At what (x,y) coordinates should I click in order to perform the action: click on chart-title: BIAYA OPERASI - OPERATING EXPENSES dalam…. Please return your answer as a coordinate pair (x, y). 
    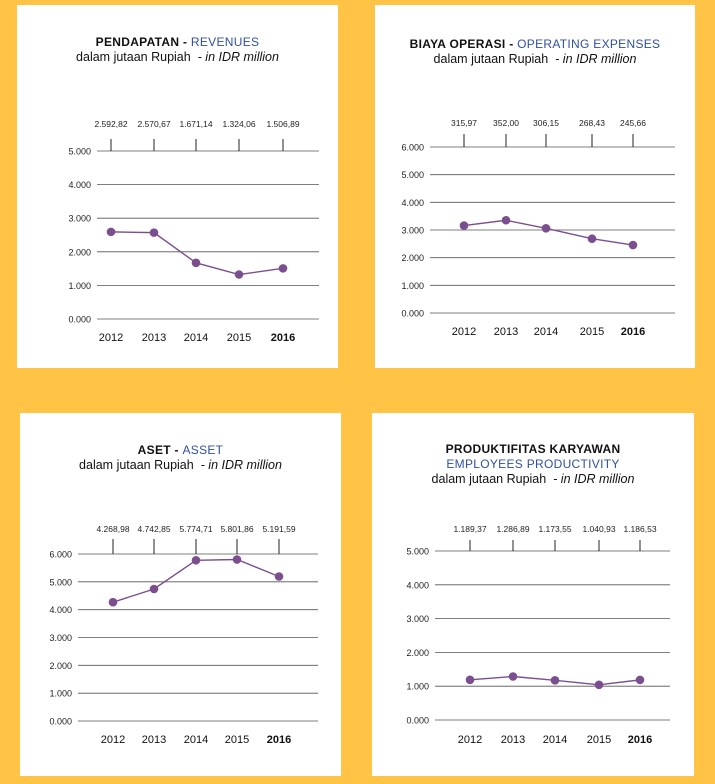
    Looking at the image, I should click on (535, 51).